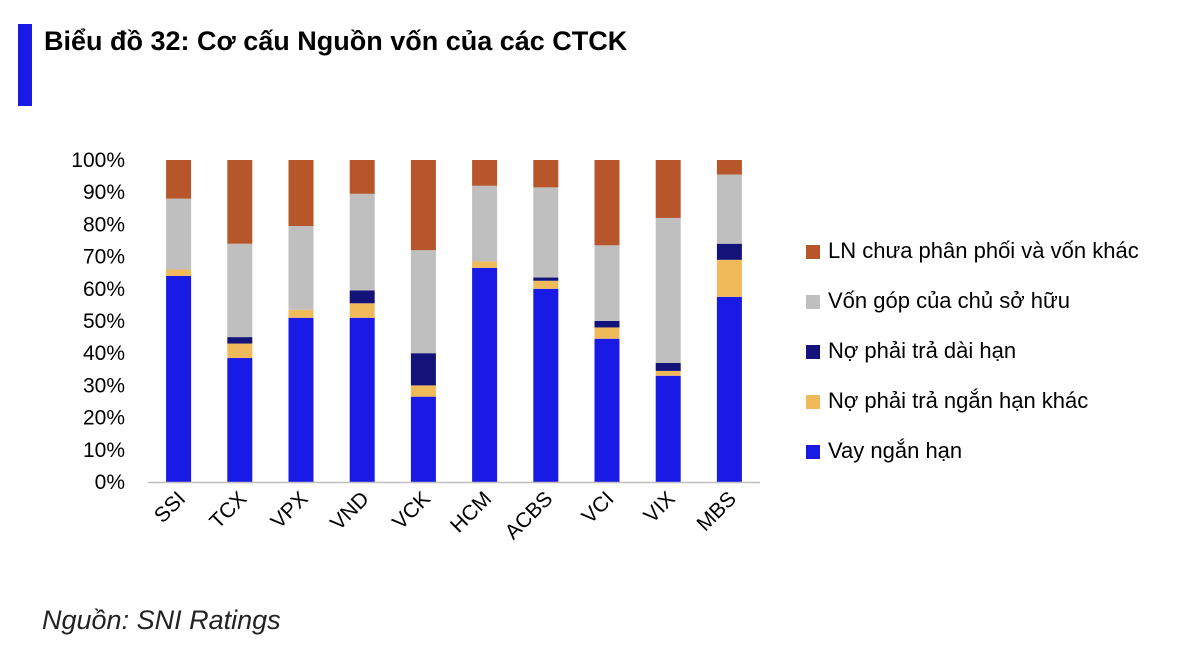 The height and width of the screenshot is (659, 1200). I want to click on legend-label: Nợ phải trả ngắn hạn khác, so click(958, 400).